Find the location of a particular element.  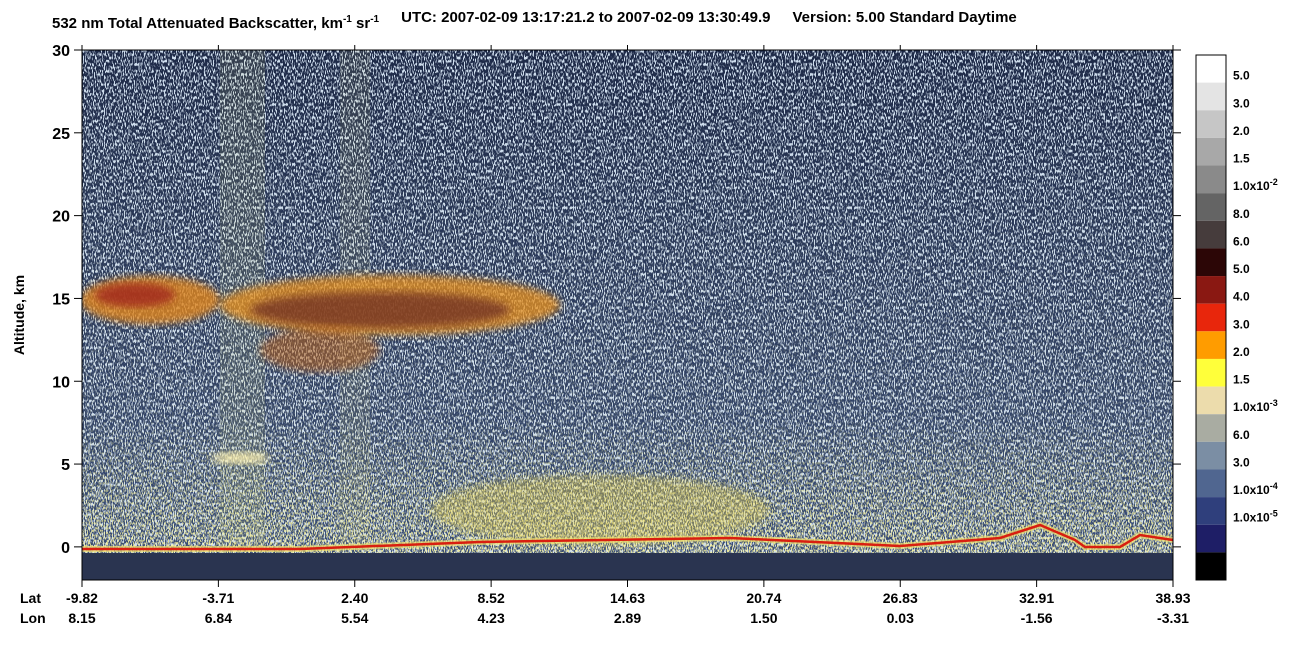

colorbar-label: 1.0x10⁻⁵ is located at coordinates (1255, 517).